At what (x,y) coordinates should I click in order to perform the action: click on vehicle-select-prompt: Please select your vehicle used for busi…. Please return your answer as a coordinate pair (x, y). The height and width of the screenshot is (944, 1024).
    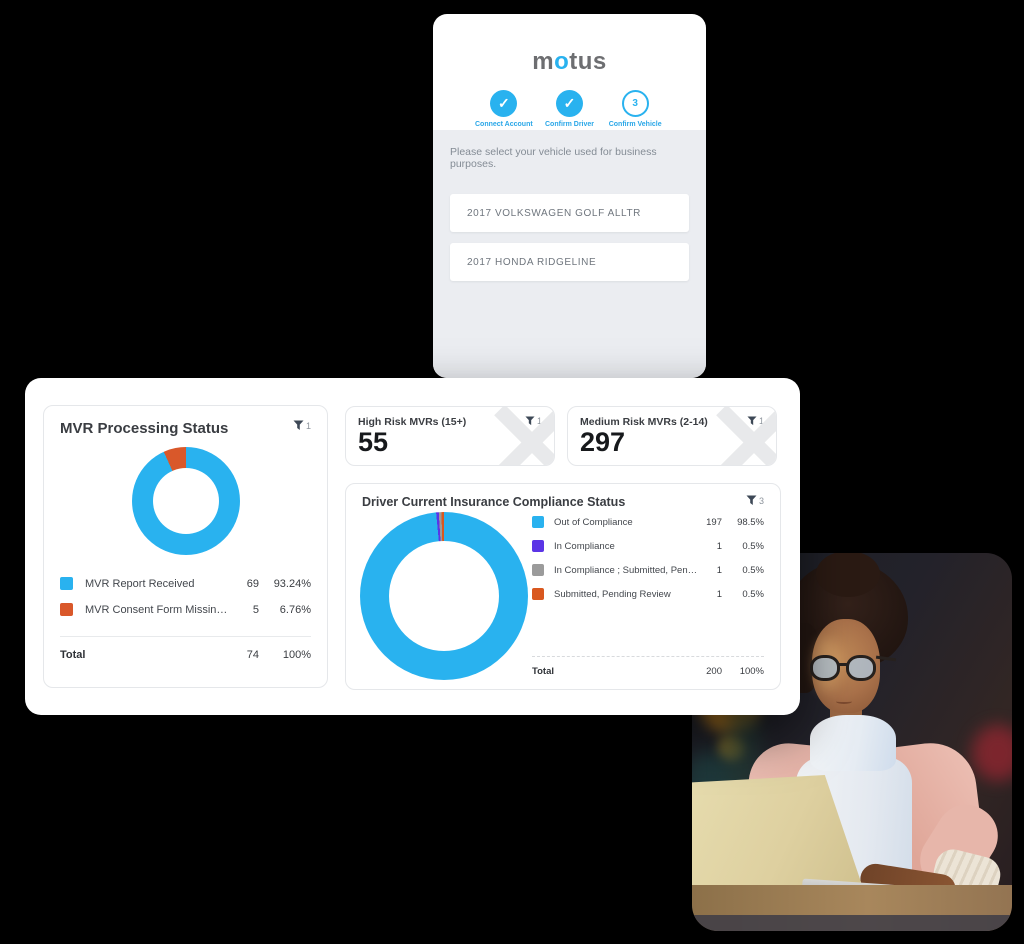
    Looking at the image, I should click on (553, 158).